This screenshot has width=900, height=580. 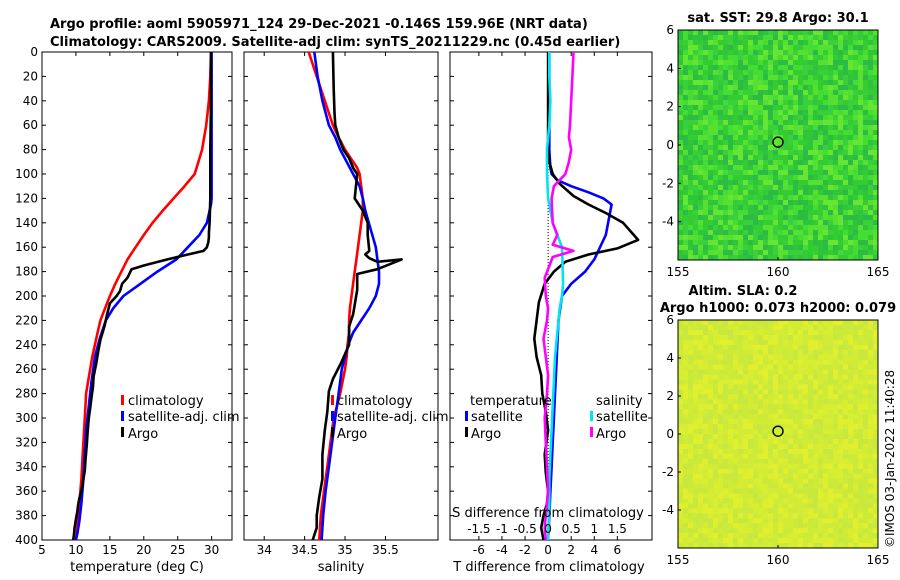 I want to click on map-x-tick-label: 165, so click(x=878, y=272).